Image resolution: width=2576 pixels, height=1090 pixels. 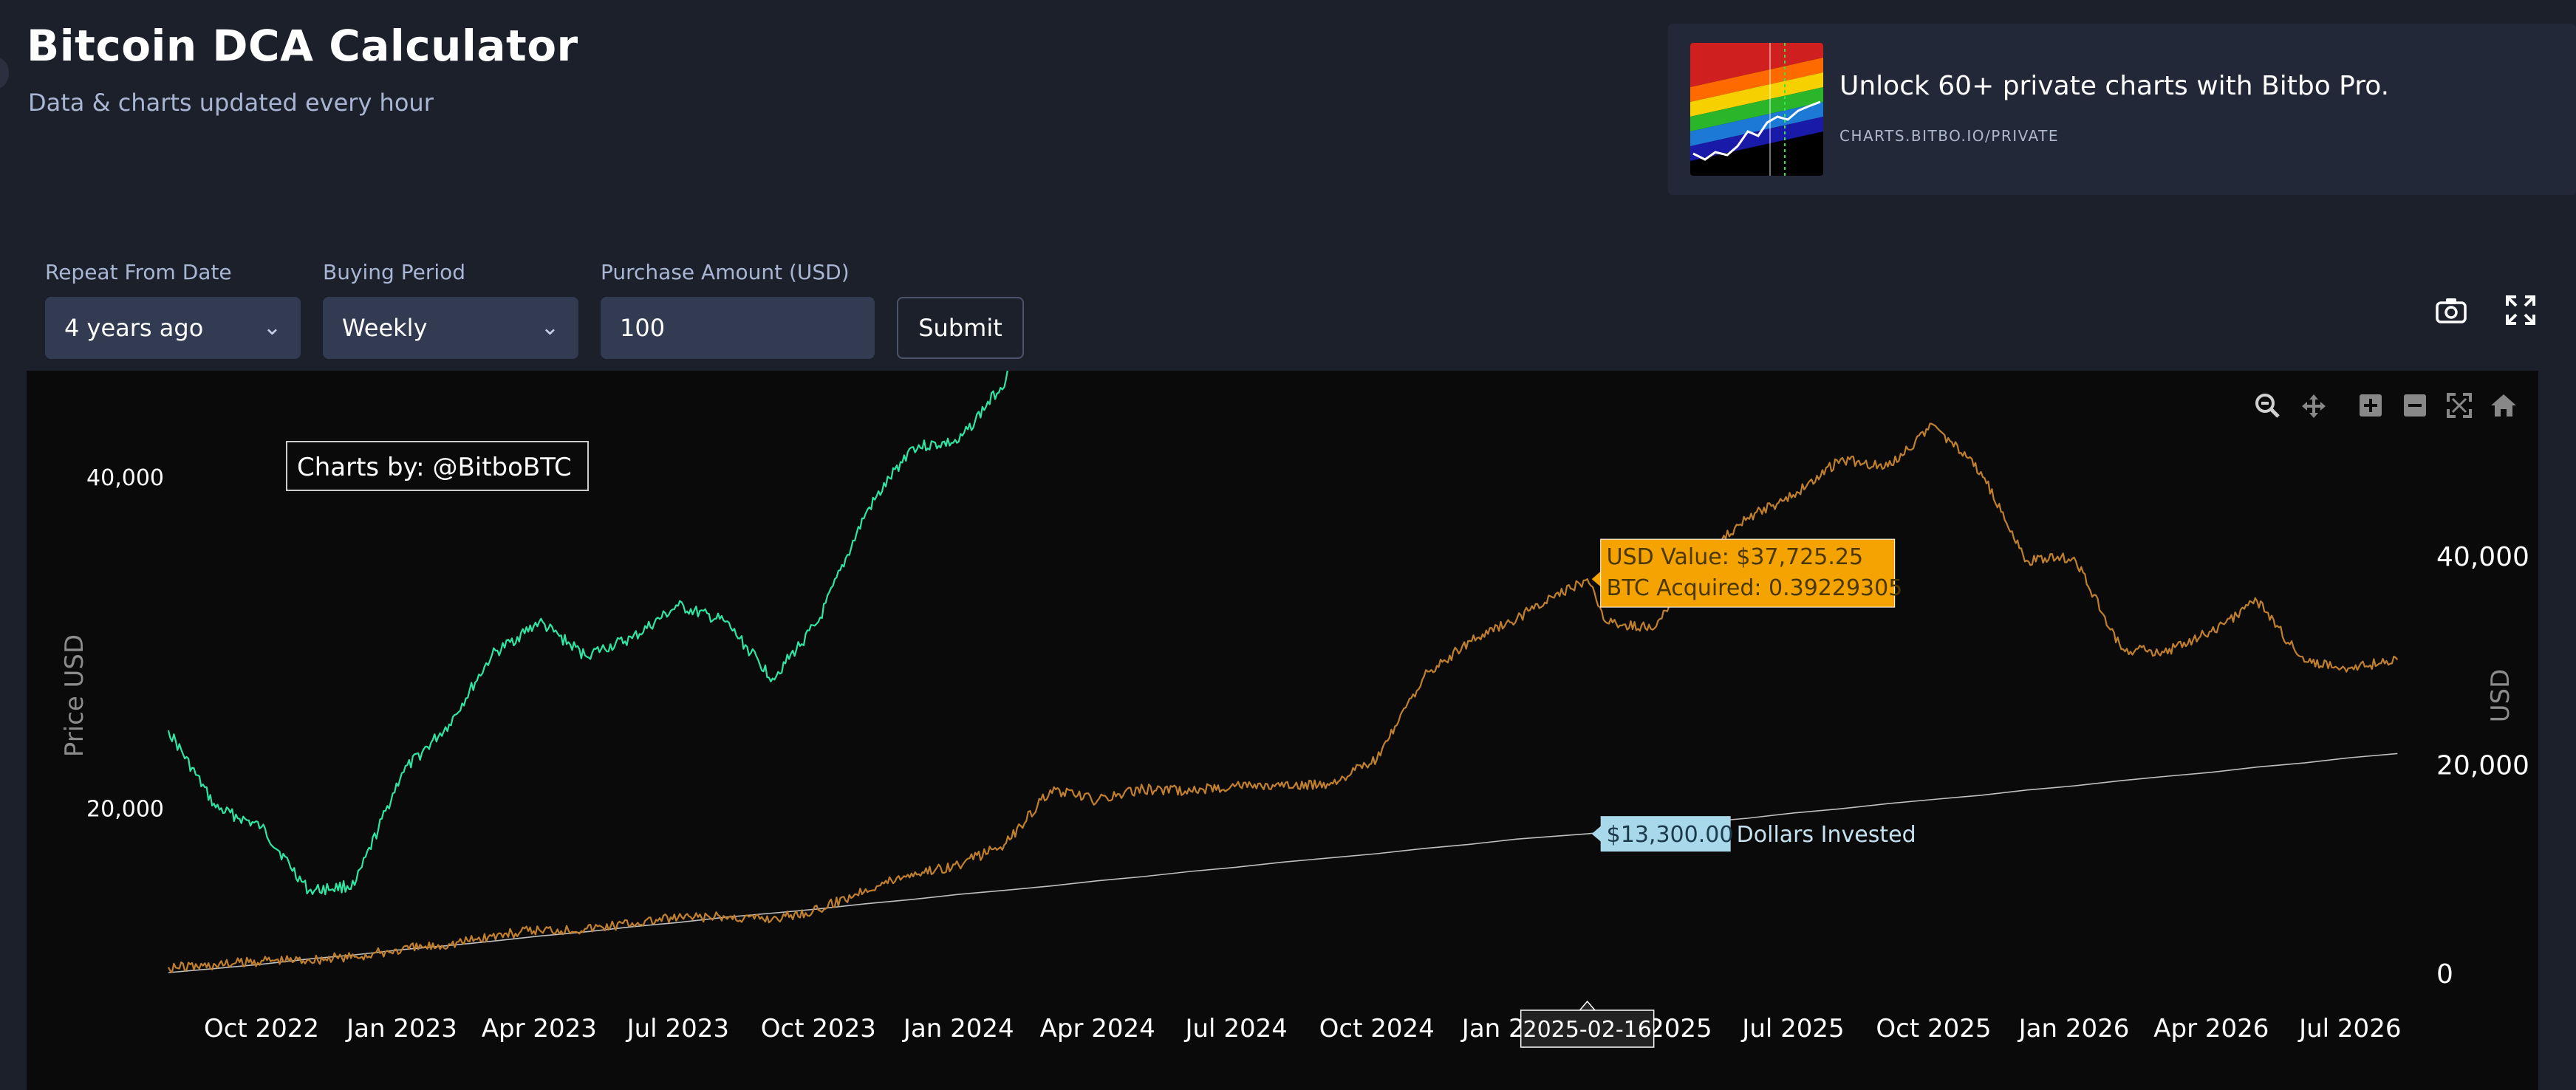 What do you see at coordinates (1597, 579) in the screenshot?
I see `usd-tooltip-pointer` at bounding box center [1597, 579].